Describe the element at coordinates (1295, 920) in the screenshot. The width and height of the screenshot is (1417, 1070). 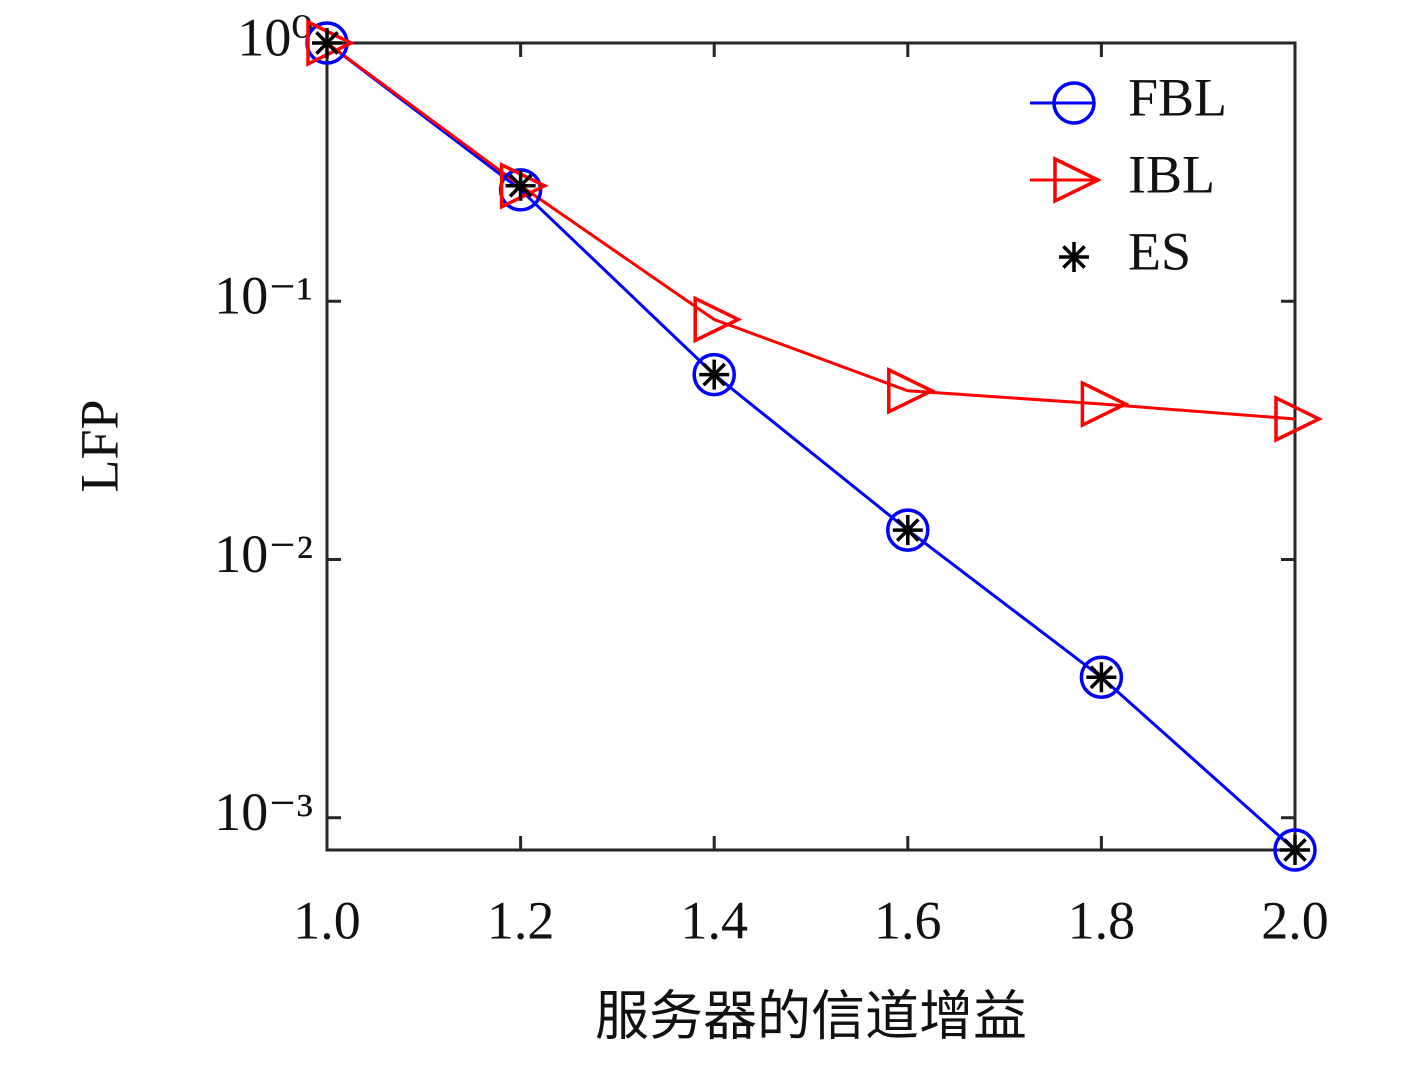
I see `x-tick-label: 2.0` at that location.